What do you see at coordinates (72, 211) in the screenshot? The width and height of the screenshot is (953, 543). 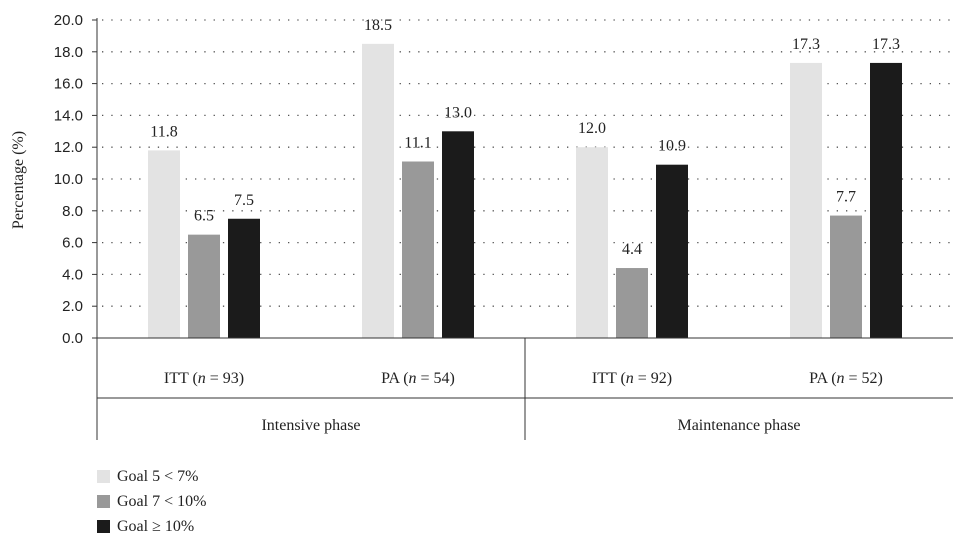 I see `y-tick-label: 8.0` at bounding box center [72, 211].